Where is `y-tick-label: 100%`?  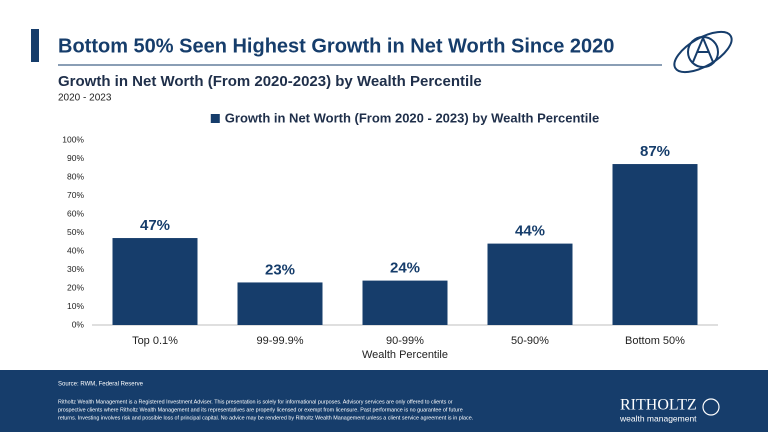
y-tick-label: 100% is located at coordinates (73, 139).